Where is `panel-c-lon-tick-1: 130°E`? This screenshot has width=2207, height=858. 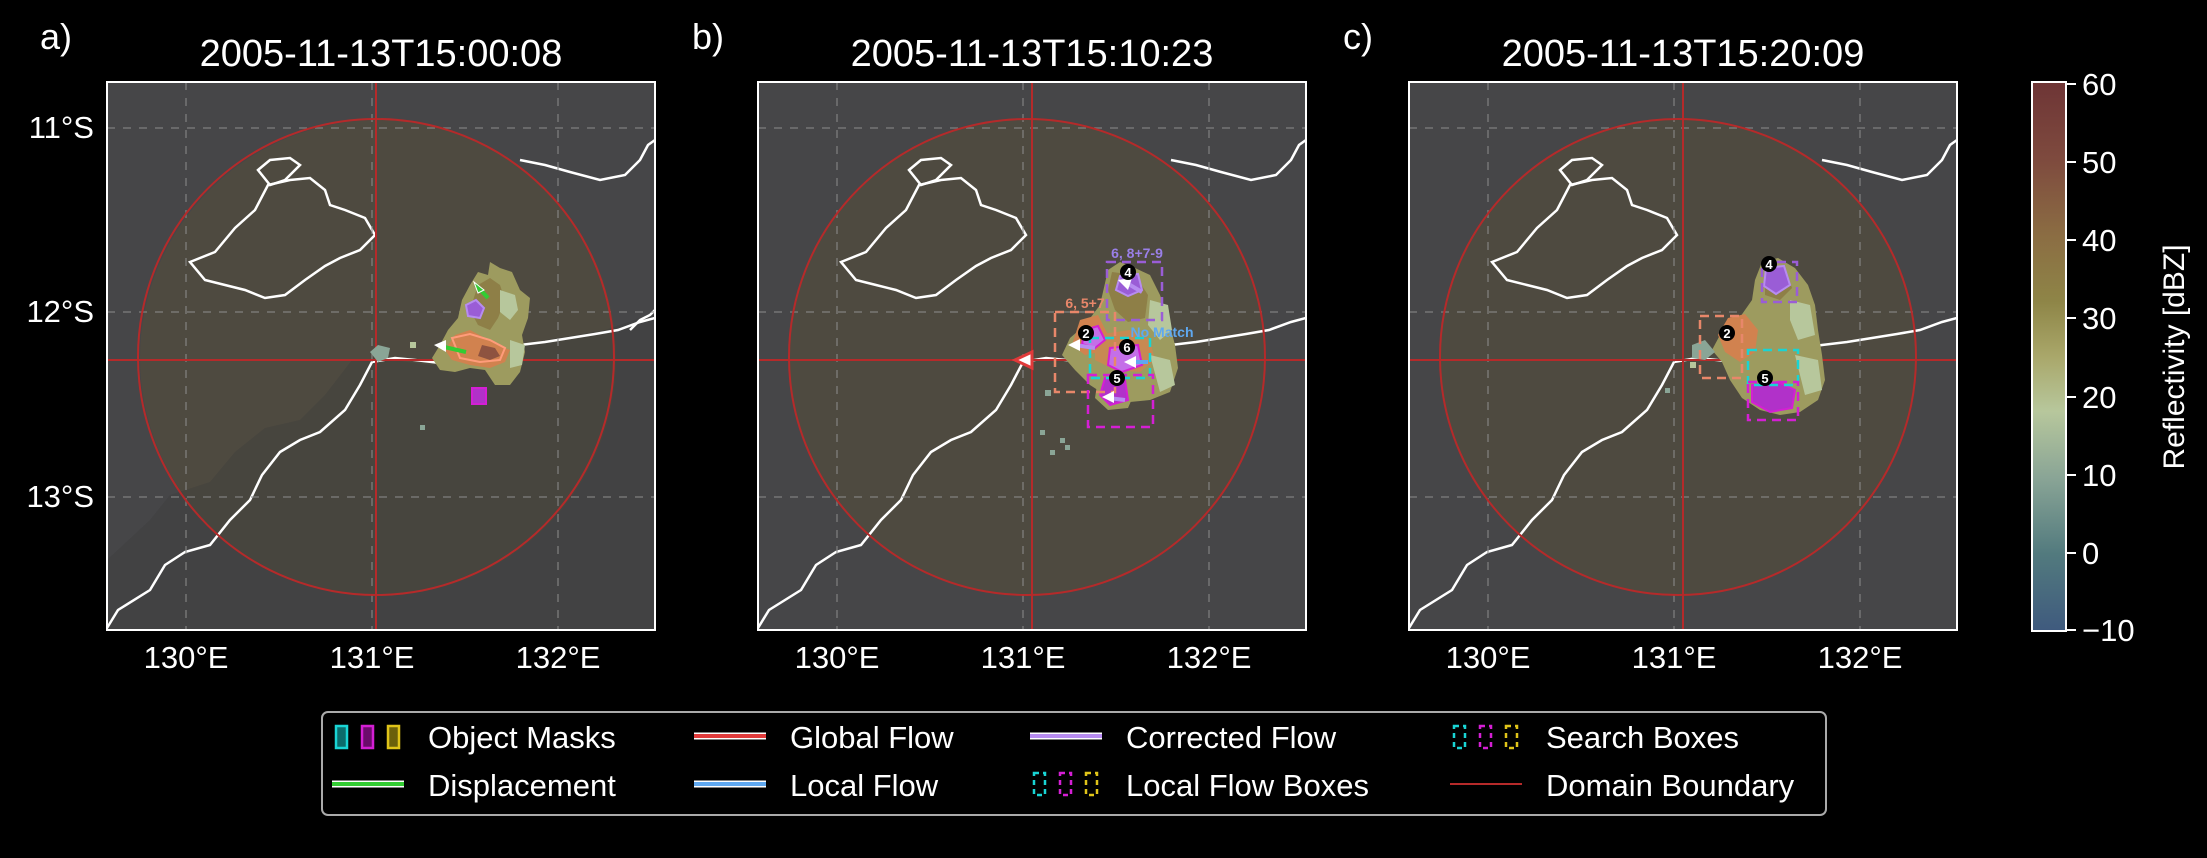
panel-c-lon-tick-1: 130°E is located at coordinates (1488, 657).